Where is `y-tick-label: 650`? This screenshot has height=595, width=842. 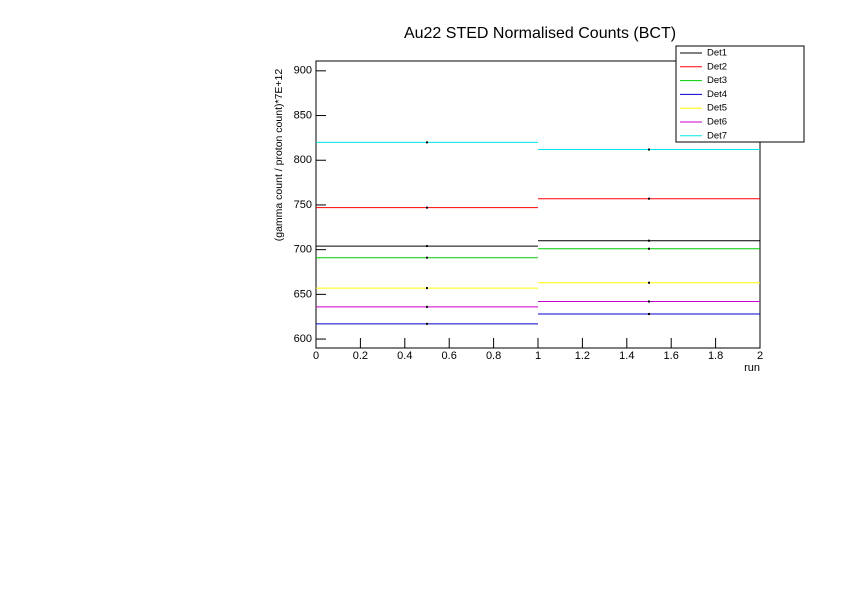 y-tick-label: 650 is located at coordinates (303, 294).